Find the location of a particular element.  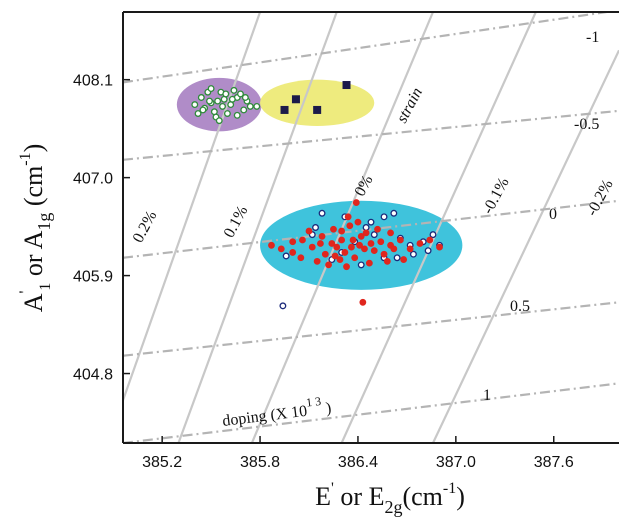

x-axis-title-exp: -1 is located at coordinates (449, 488).